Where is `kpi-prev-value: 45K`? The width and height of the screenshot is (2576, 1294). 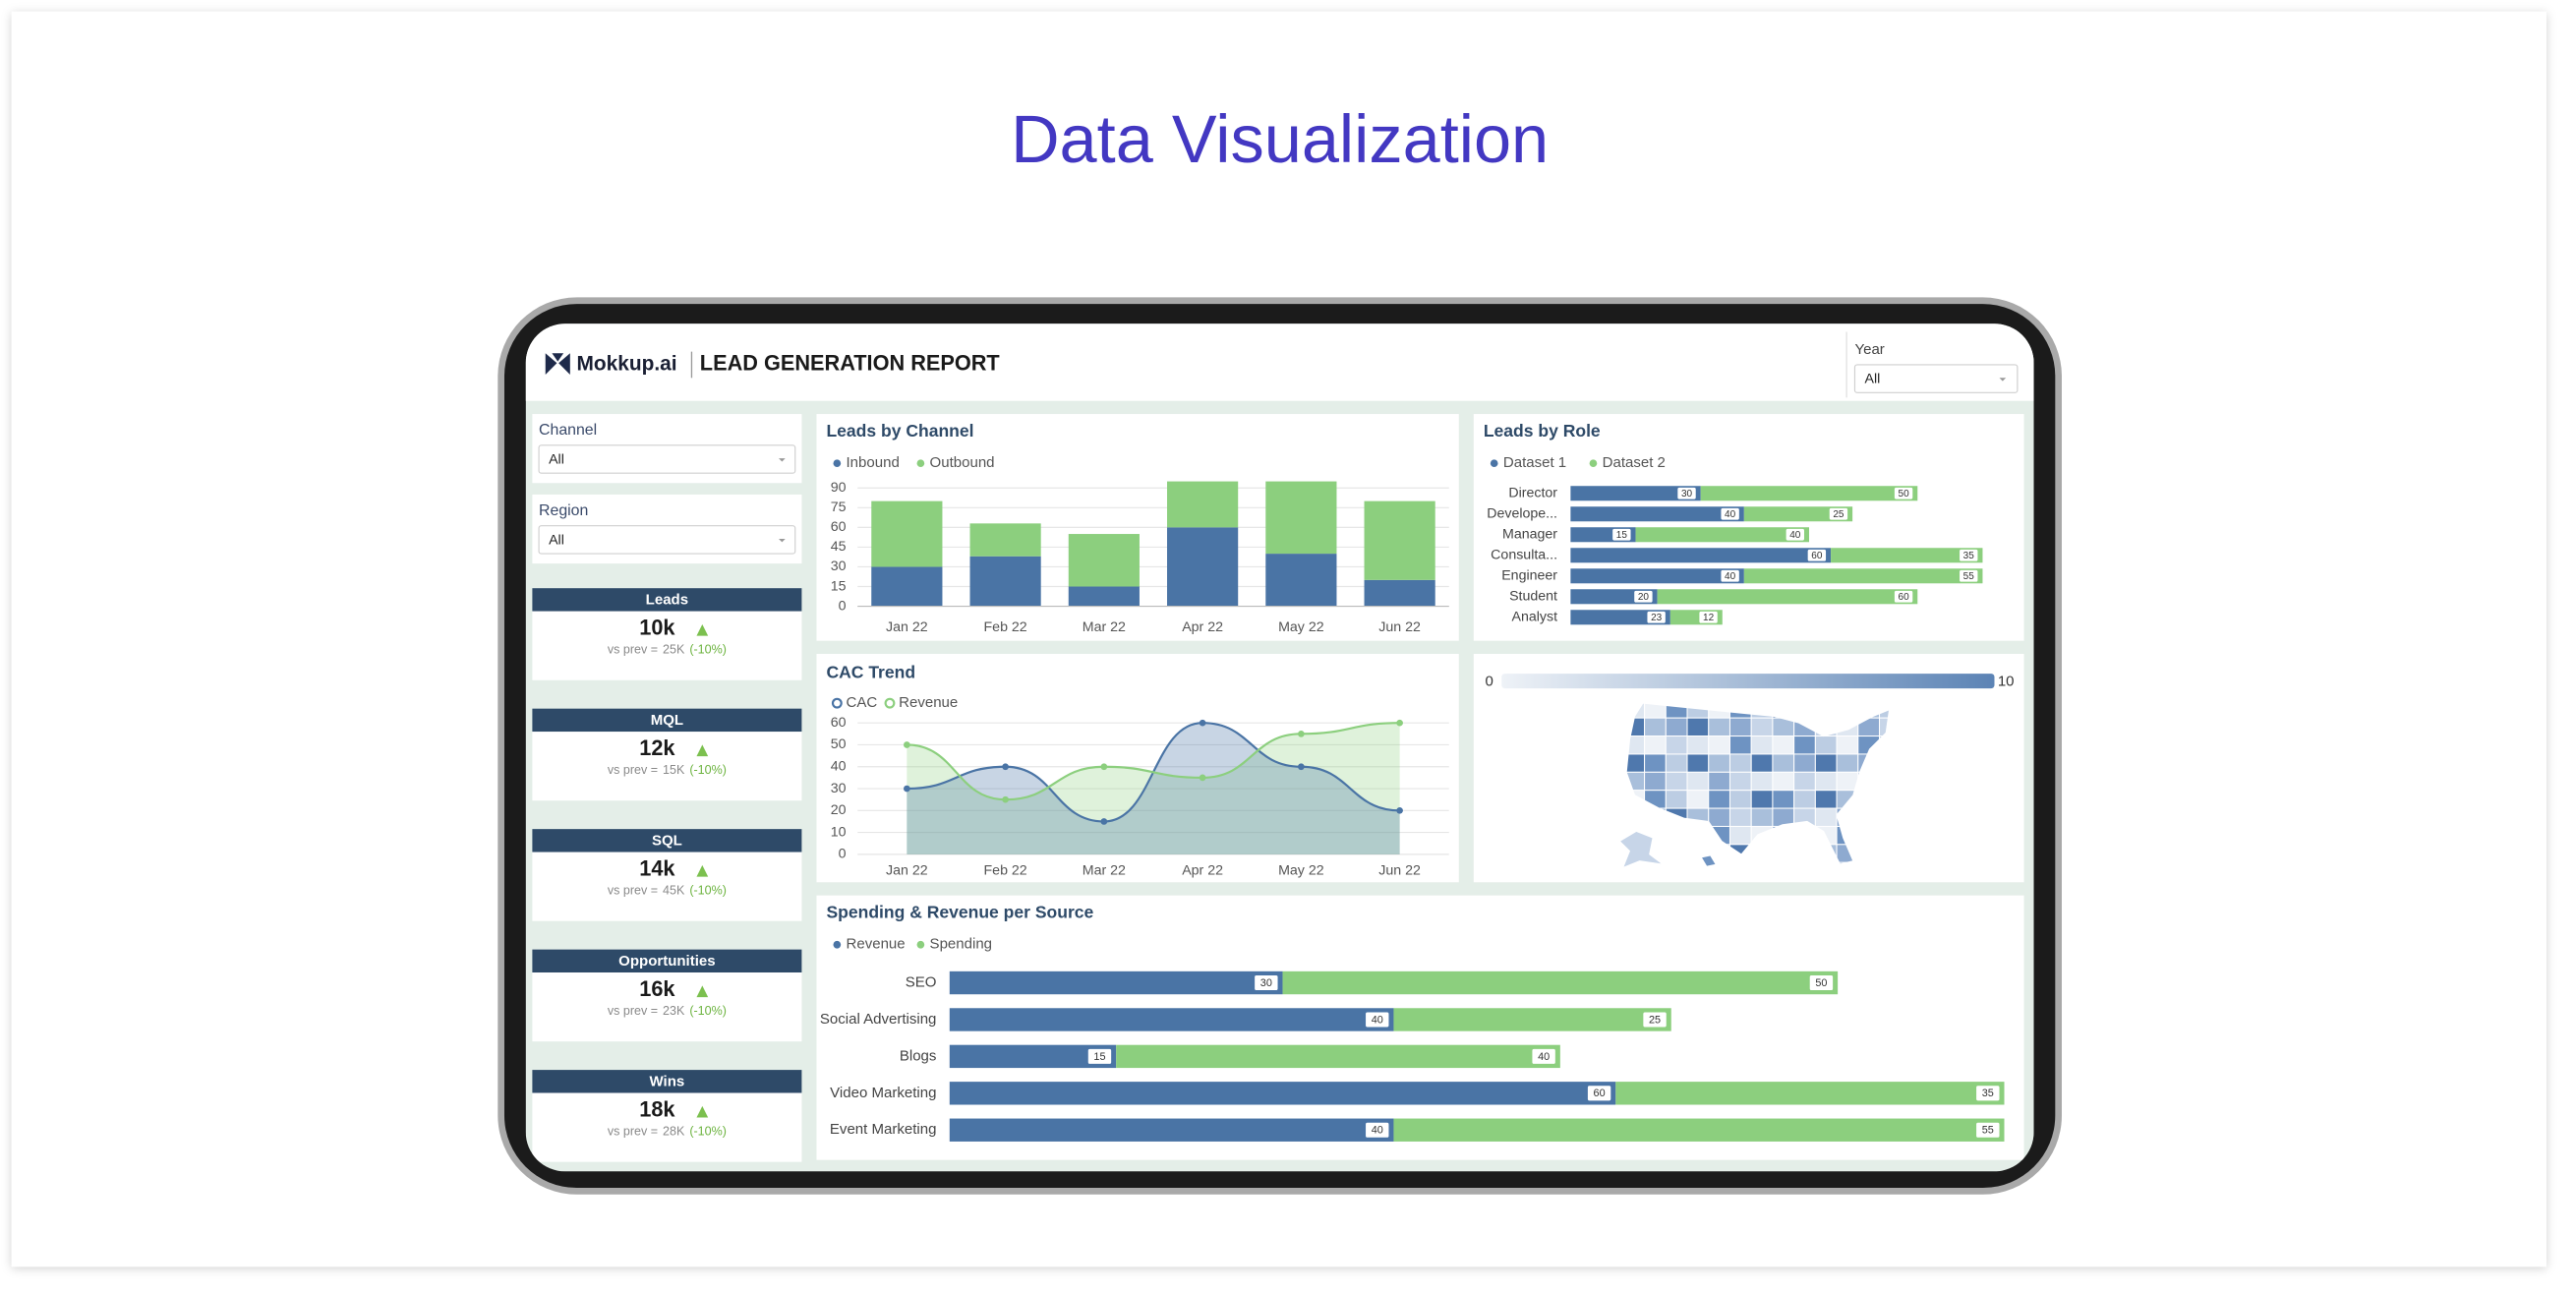
kpi-prev-value: 45K is located at coordinates (674, 891).